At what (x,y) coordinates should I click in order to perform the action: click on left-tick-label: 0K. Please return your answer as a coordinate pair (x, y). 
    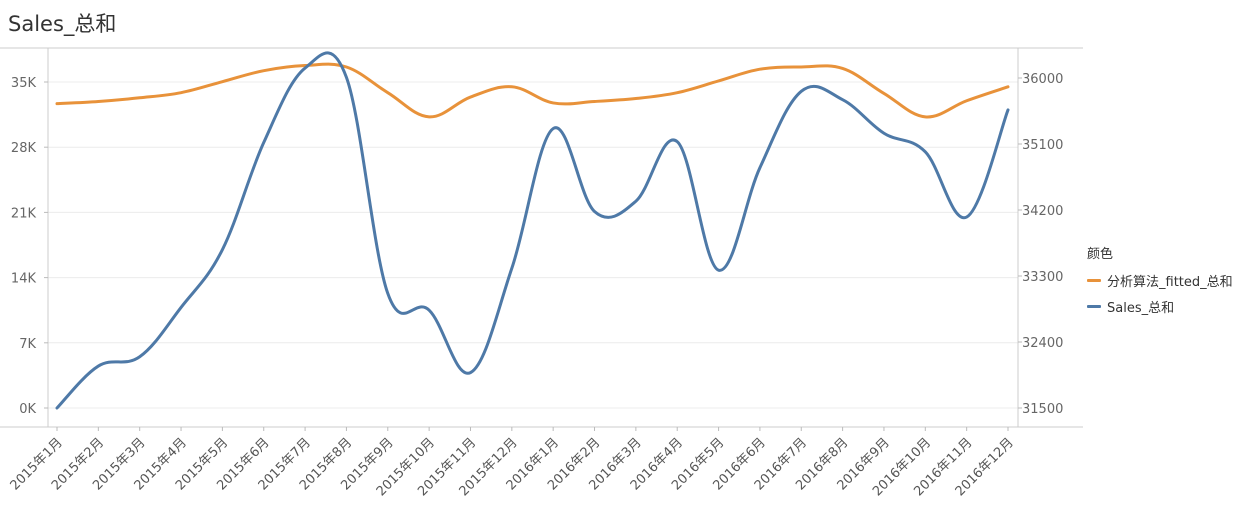
    Looking at the image, I should click on (27, 409).